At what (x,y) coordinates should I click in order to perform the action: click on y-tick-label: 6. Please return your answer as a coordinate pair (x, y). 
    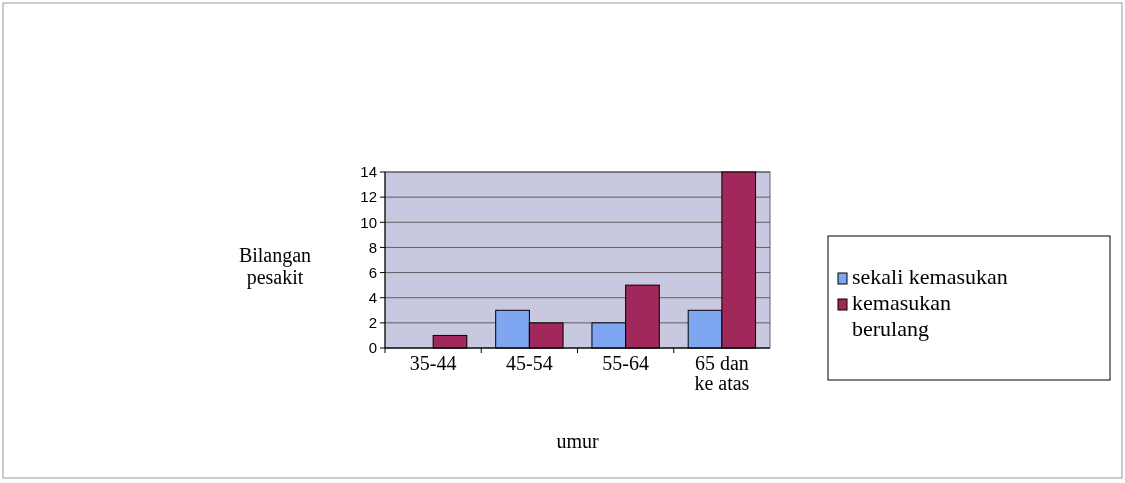
    Looking at the image, I should click on (372, 272).